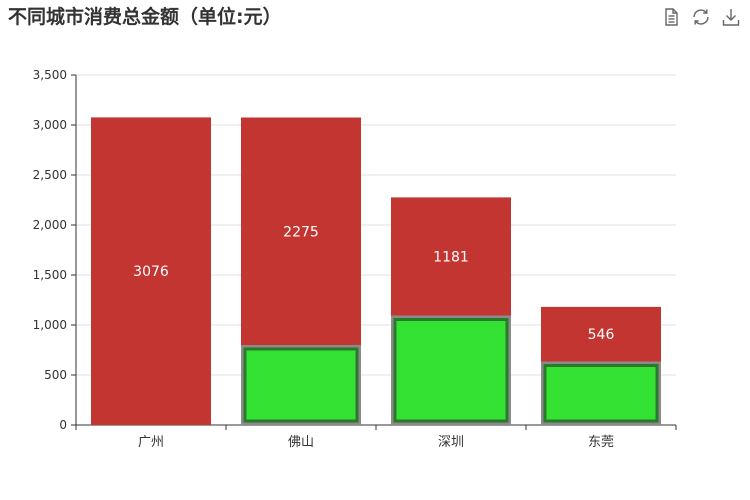 The image size is (750, 500). I want to click on data-view-icon, so click(671, 17).